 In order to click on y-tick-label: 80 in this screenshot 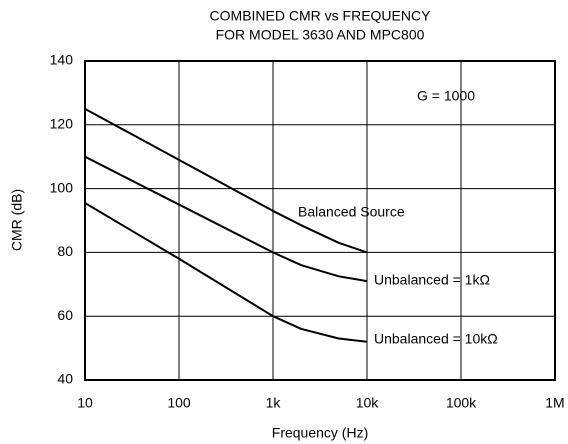, I will do `click(65, 251)`.